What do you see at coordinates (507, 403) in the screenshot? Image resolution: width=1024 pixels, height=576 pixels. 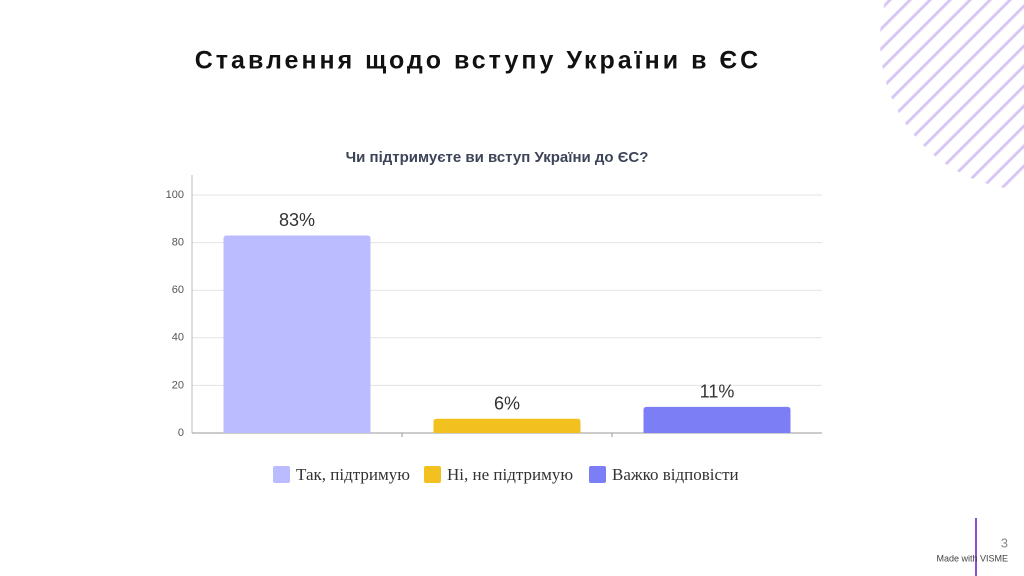 I see `value-label: 6%` at bounding box center [507, 403].